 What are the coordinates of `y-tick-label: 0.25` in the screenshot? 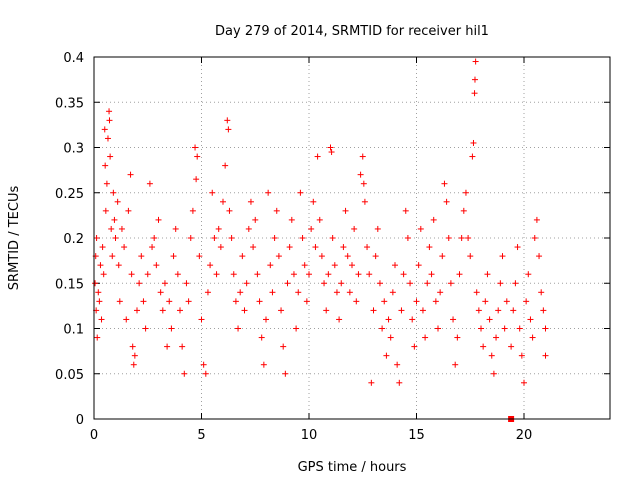 It's located at (69, 194).